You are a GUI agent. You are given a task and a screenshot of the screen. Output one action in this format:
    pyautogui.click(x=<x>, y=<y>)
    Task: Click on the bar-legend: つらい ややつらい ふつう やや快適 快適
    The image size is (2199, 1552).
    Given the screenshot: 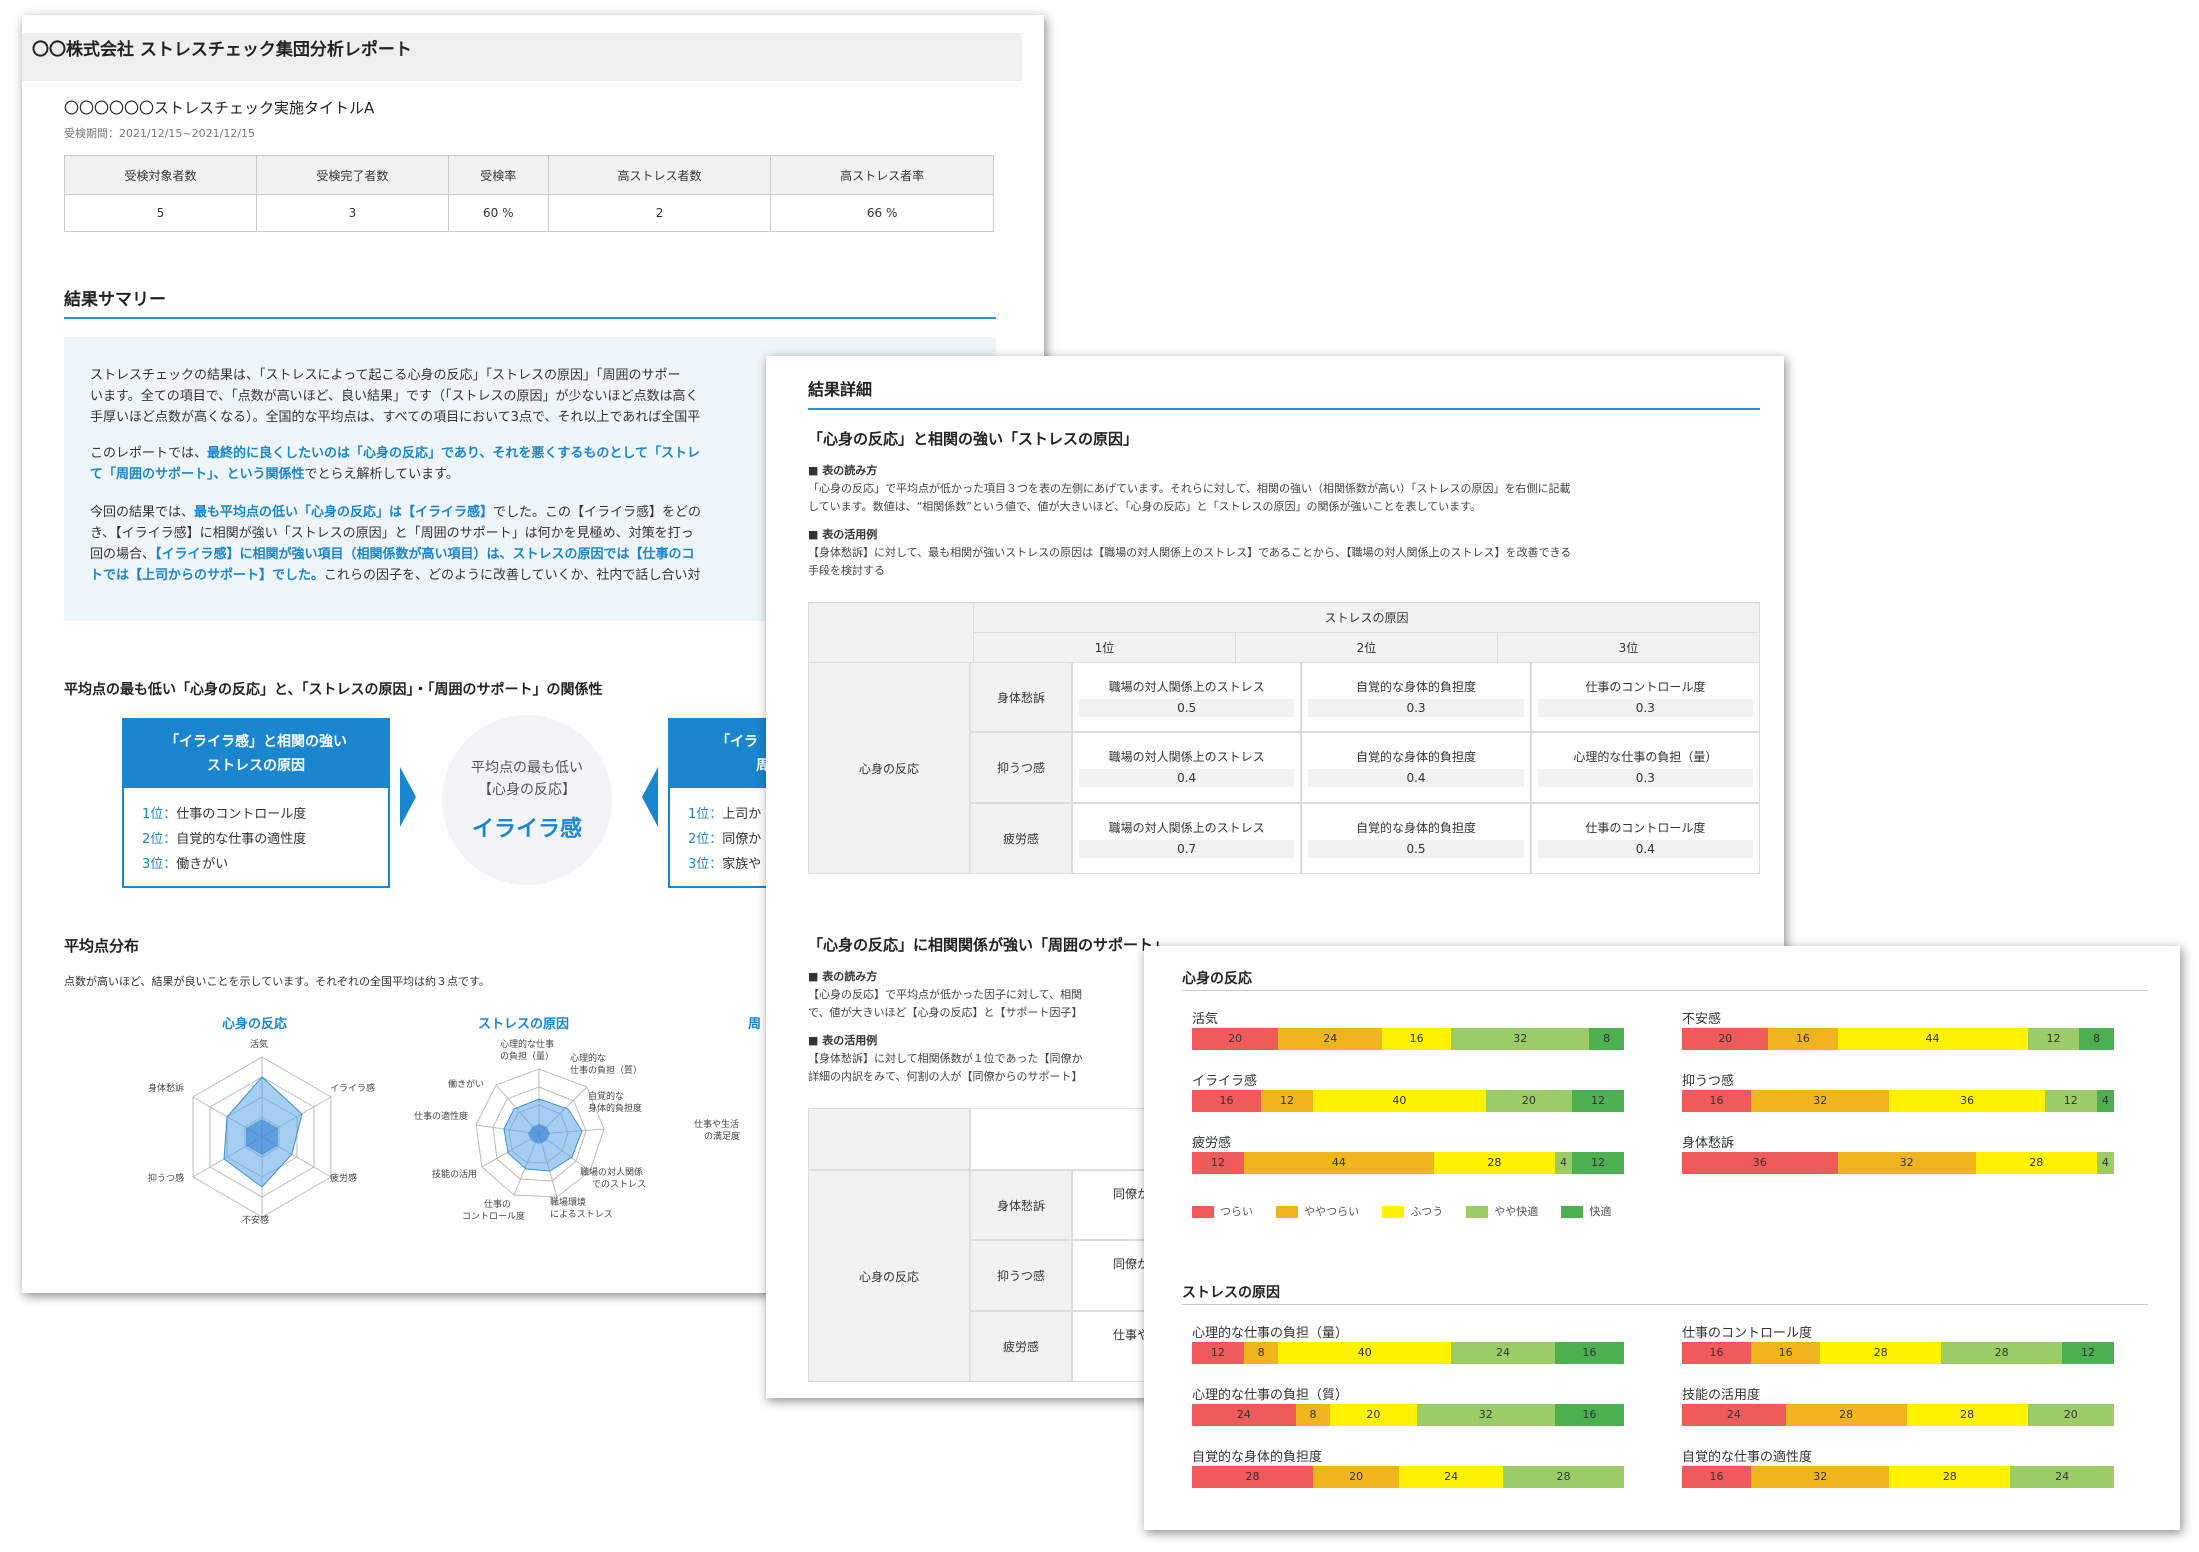 What is the action you would take?
    pyautogui.click(x=1410, y=1209)
    